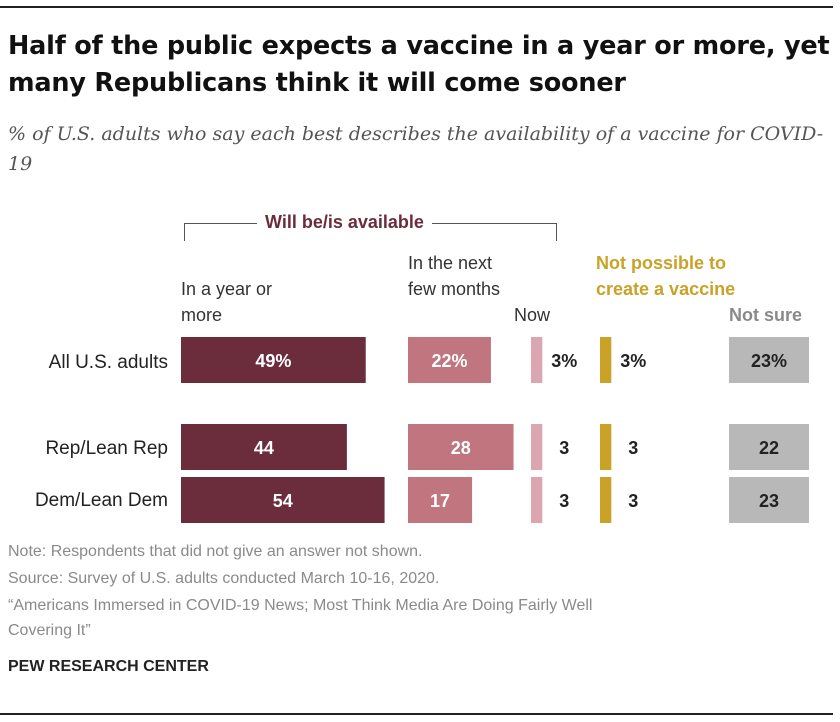  I want to click on column-header-year: In a year or more, so click(227, 302).